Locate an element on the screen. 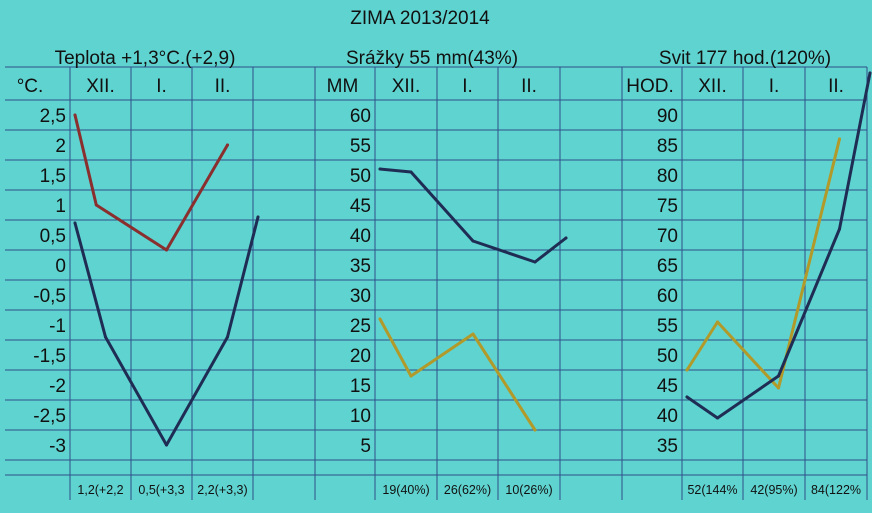  footer-value-label: 26(62%) is located at coordinates (467, 490).